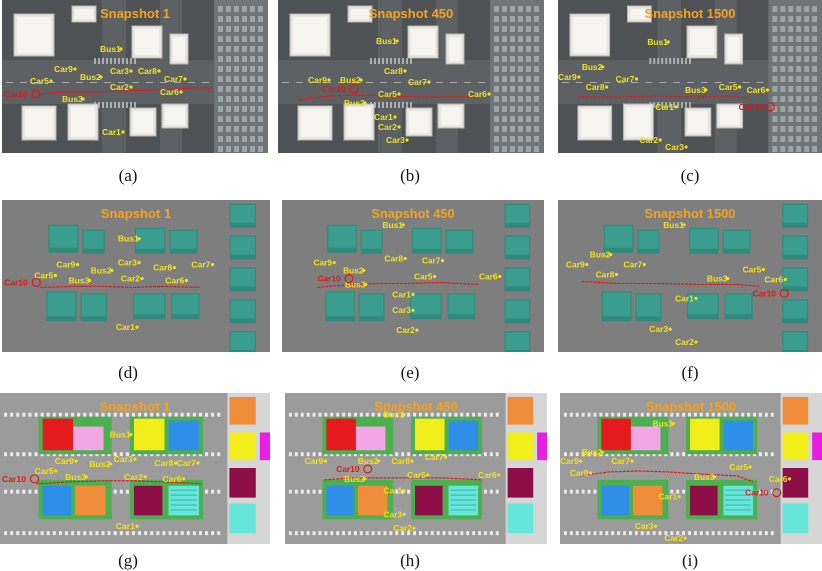 The width and height of the screenshot is (822, 571). Describe the element at coordinates (128, 175) in the screenshot. I see `caption-a: (a)` at that location.